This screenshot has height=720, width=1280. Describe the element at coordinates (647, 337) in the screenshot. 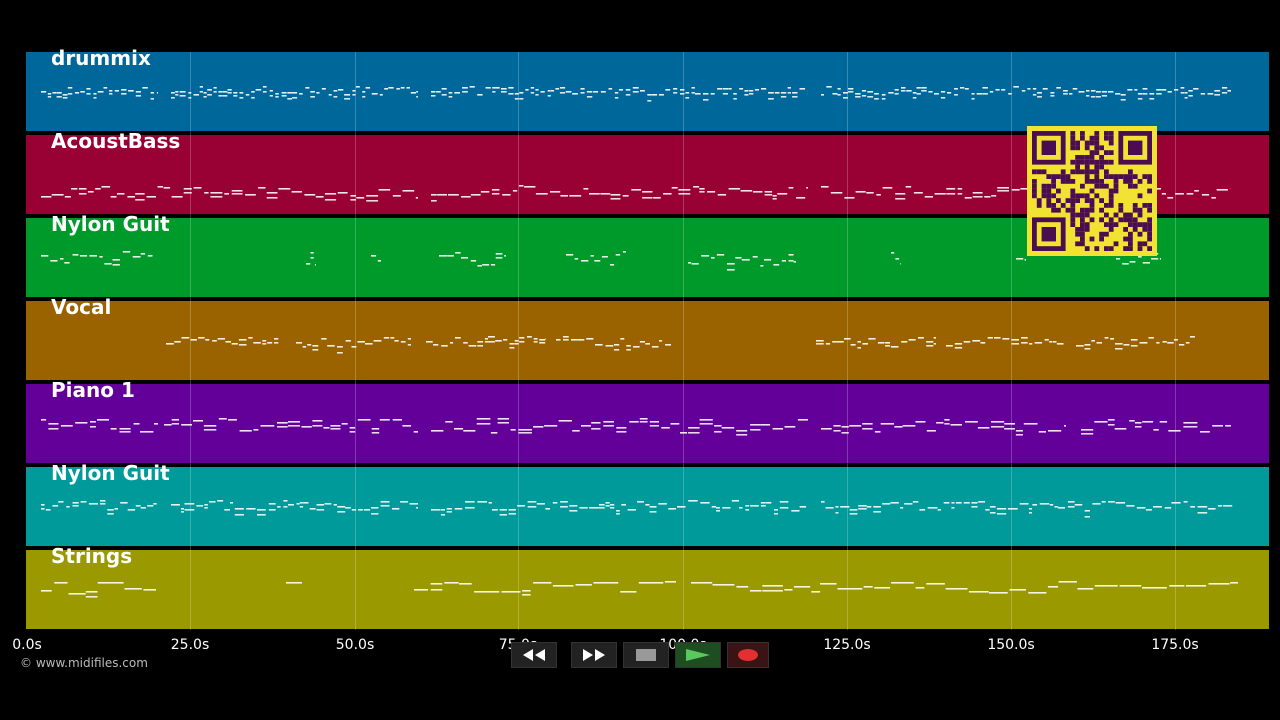

I see `track-vocal: Vocal` at that location.